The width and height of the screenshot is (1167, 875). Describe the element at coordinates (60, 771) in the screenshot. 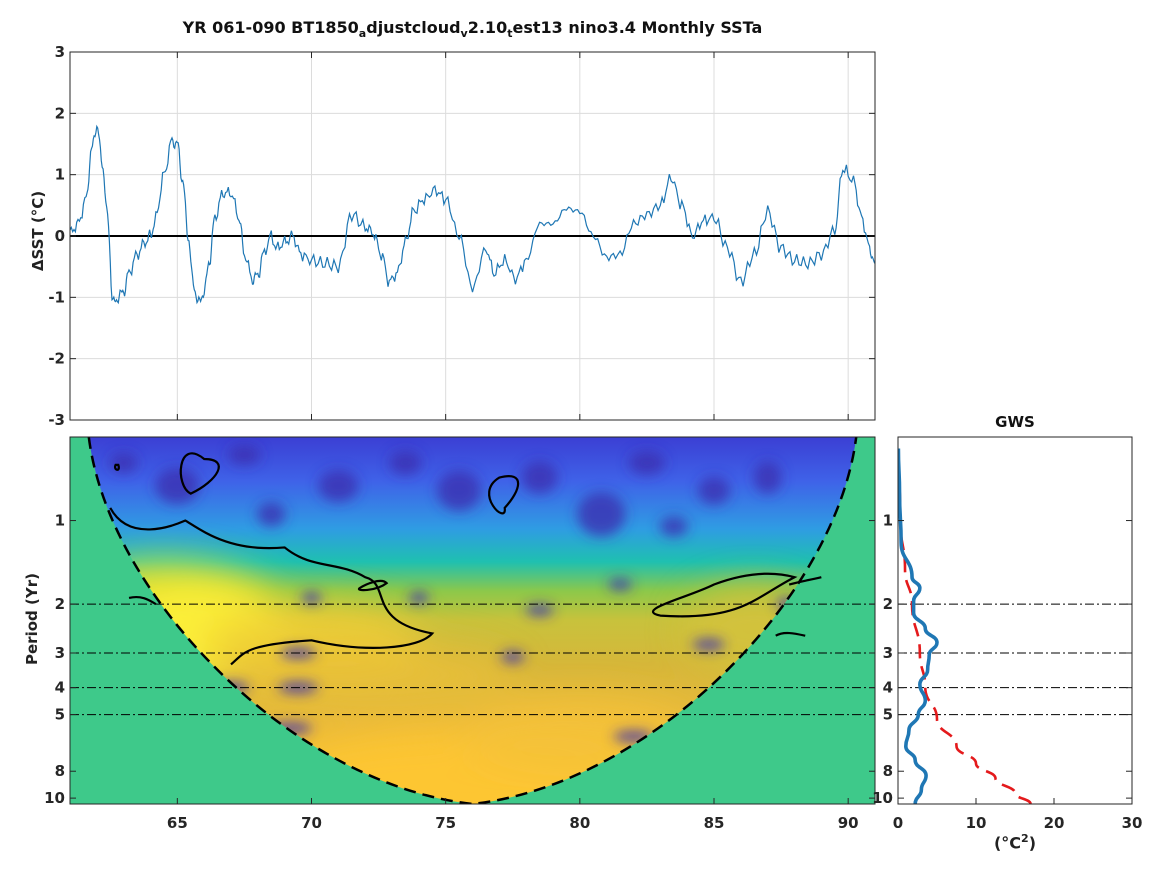

I see `wavelet-ytick-label: 8` at that location.